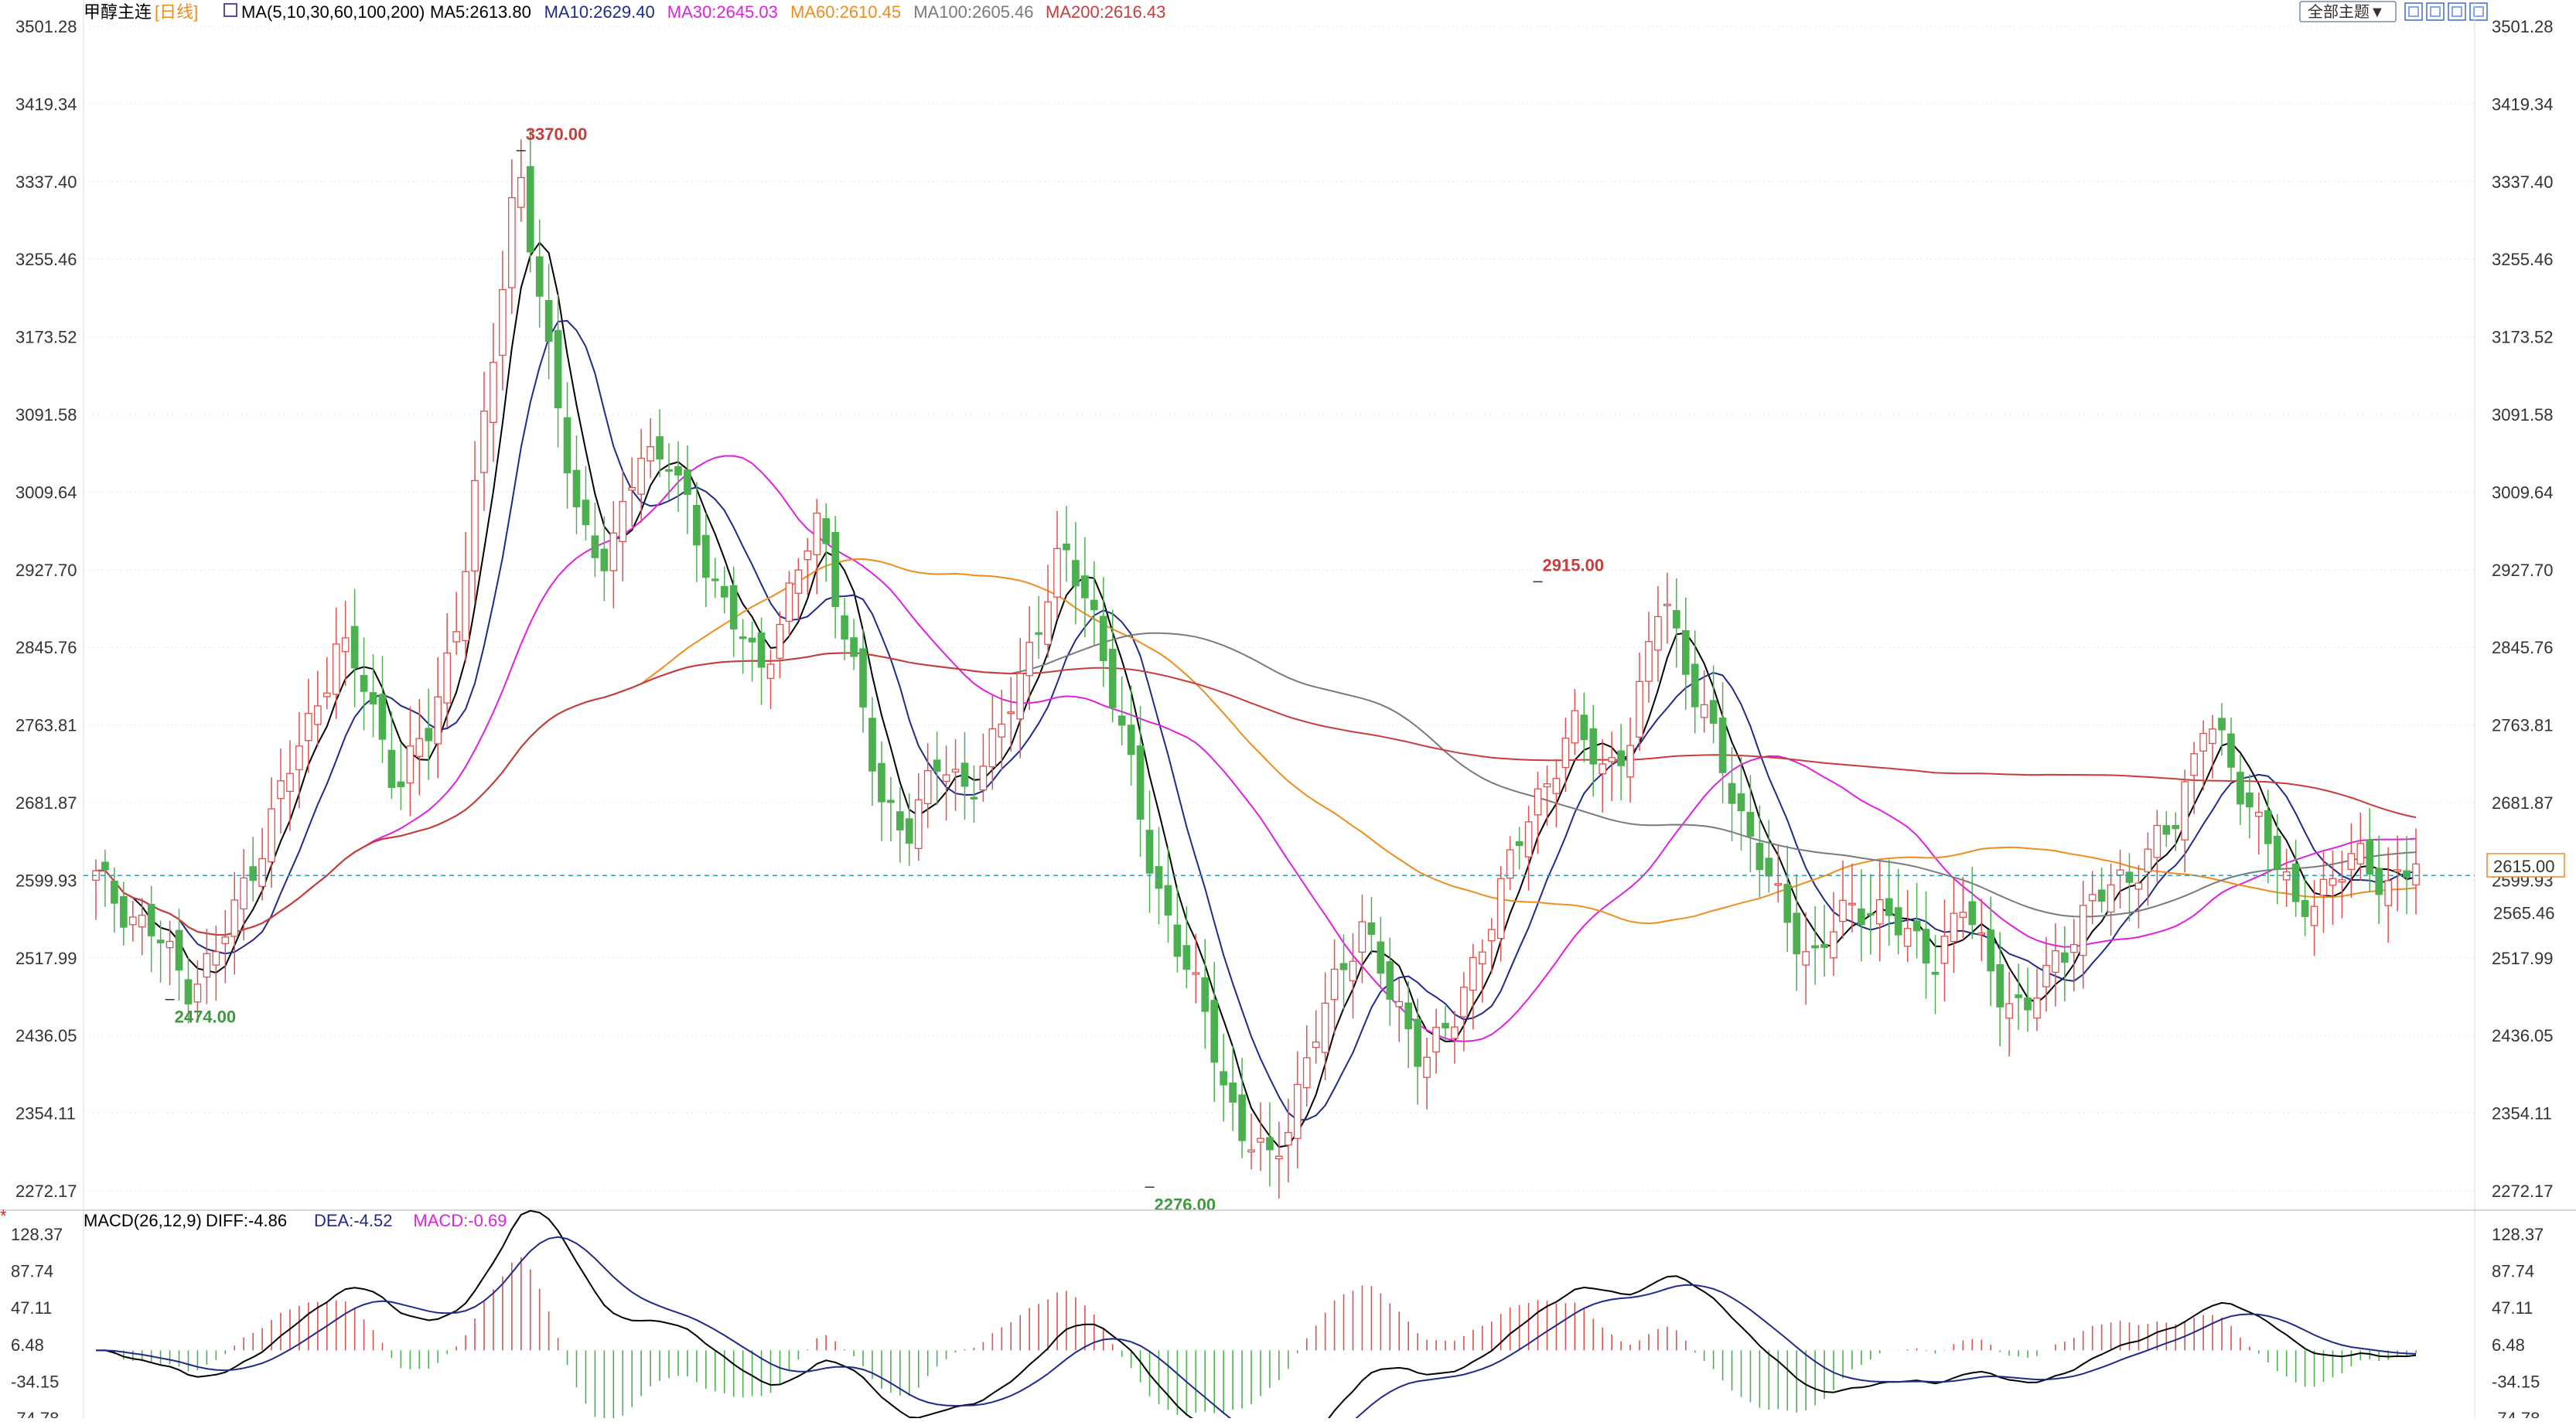 Image resolution: width=2576 pixels, height=1422 pixels. What do you see at coordinates (230, 10) in the screenshot?
I see `indicator-icon` at bounding box center [230, 10].